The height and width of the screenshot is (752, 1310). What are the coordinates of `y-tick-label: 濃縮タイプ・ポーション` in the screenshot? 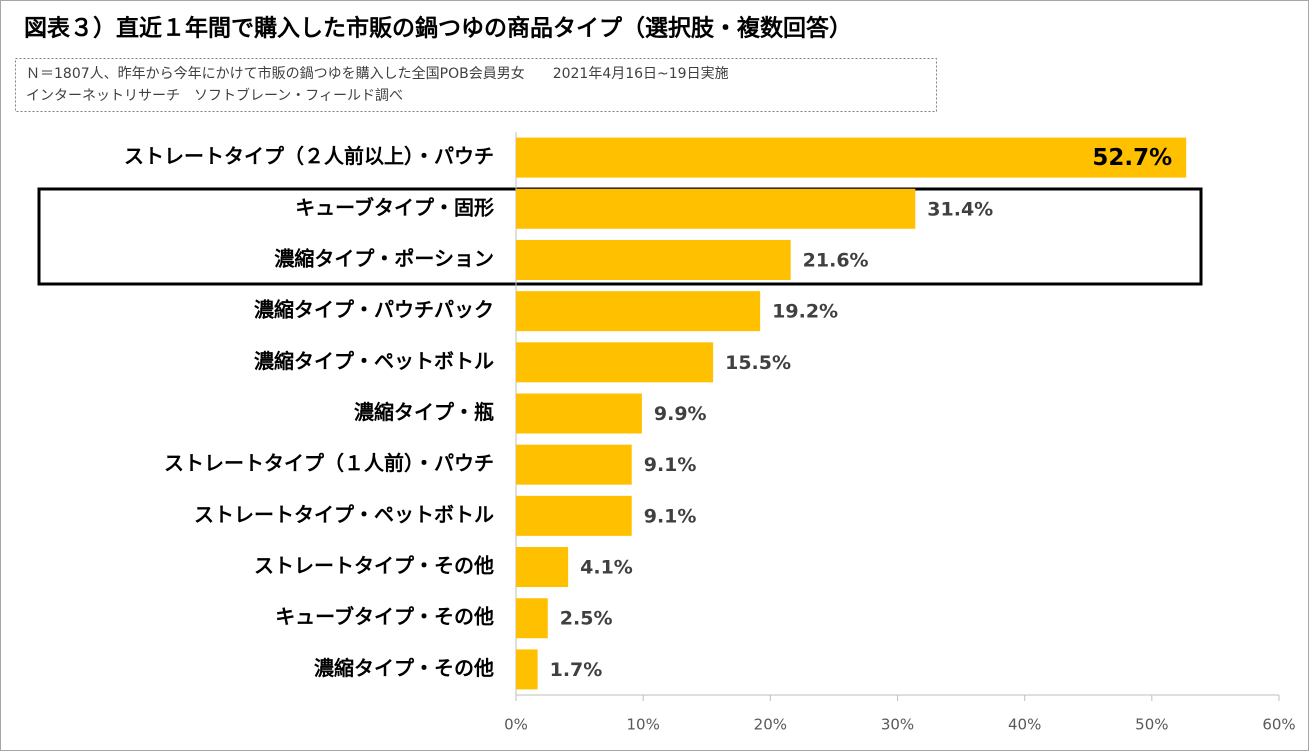 It's located at (384, 258).